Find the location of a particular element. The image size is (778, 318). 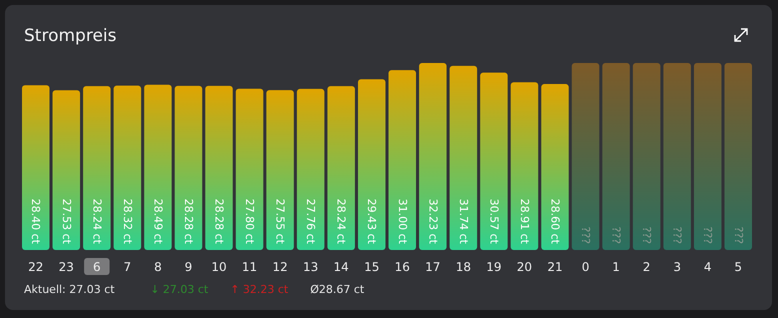

data-label: 28.40 ct is located at coordinates (35, 221).